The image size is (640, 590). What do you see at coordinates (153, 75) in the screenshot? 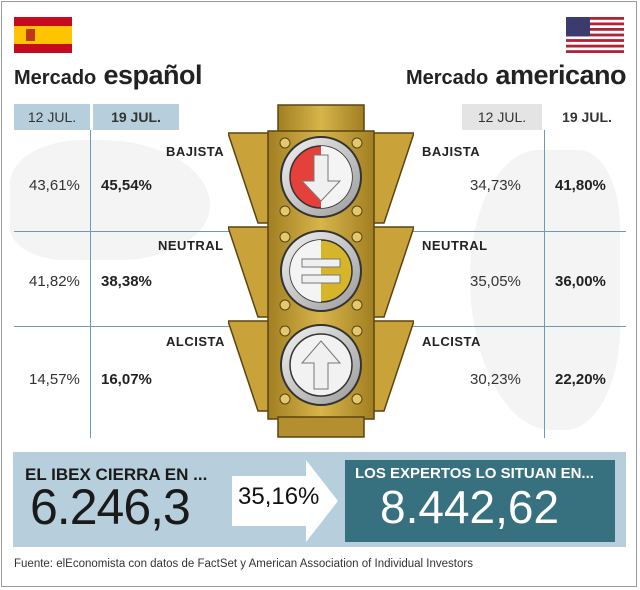
I see `spain-title-main: español` at bounding box center [153, 75].